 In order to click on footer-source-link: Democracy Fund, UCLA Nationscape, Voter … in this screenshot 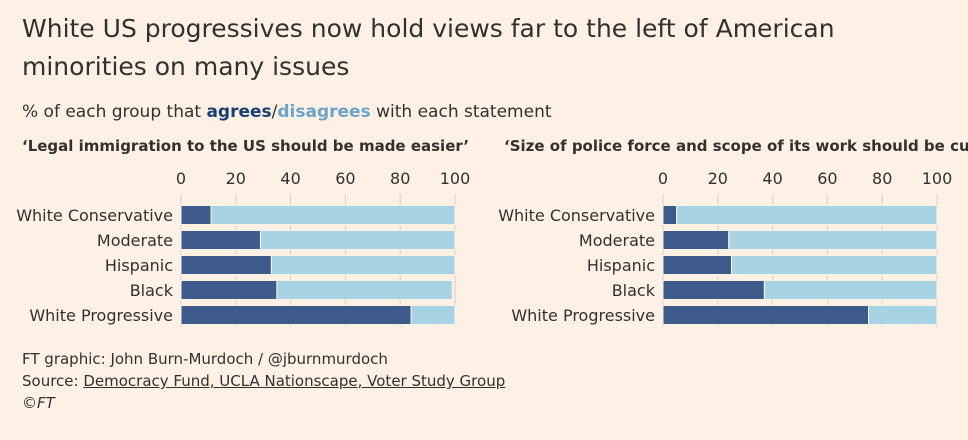, I will do `click(294, 381)`.